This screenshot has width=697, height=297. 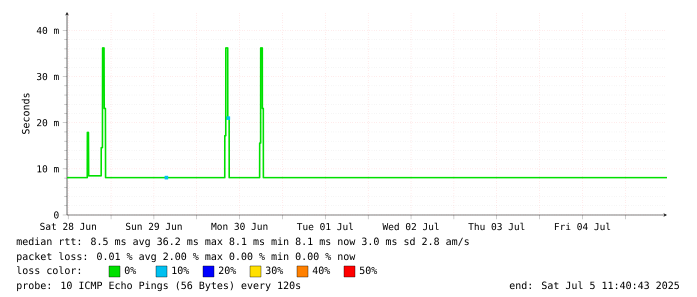 What do you see at coordinates (227, 270) in the screenshot?
I see `legend-label: 20%` at bounding box center [227, 270].